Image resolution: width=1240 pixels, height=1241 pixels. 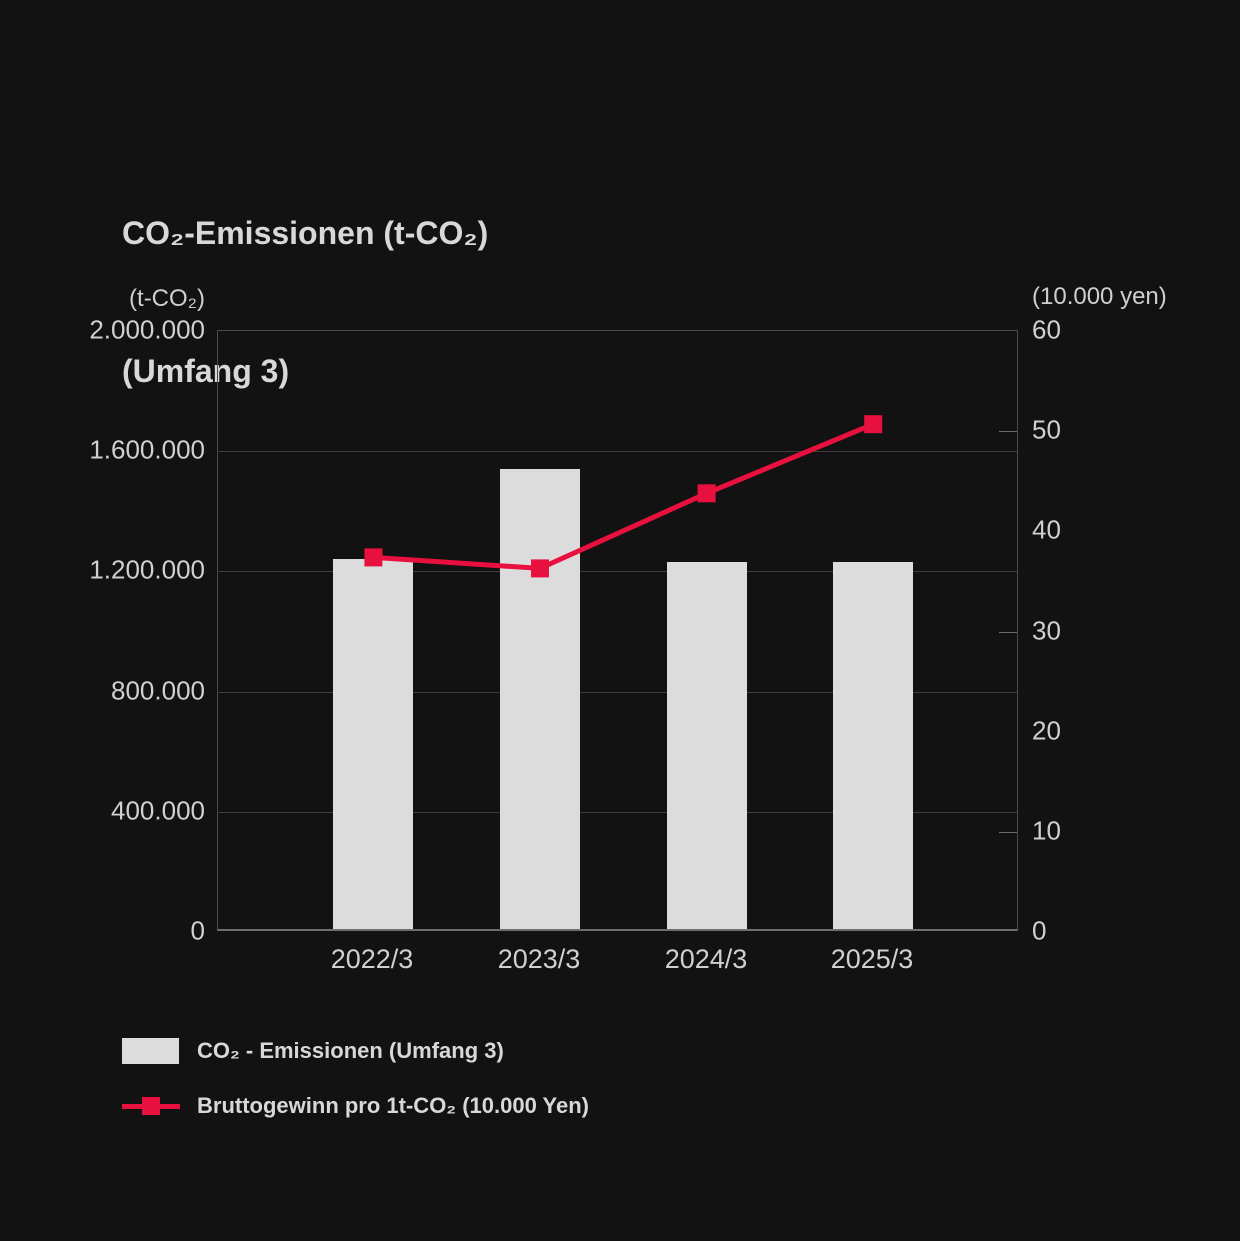 What do you see at coordinates (372, 959) in the screenshot?
I see `x-axis-tick-label: 2022/3` at bounding box center [372, 959].